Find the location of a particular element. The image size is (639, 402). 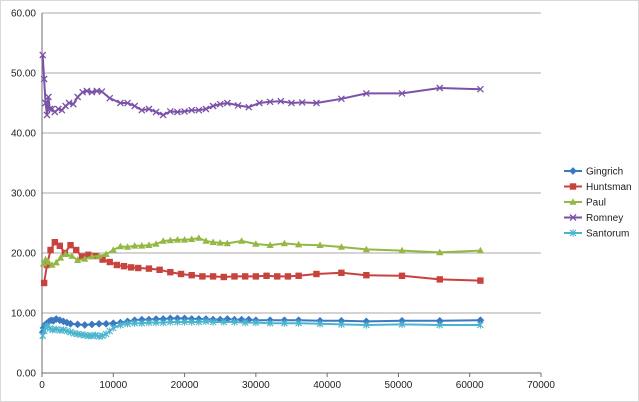

x-tick-label: 10000 is located at coordinates (113, 385).